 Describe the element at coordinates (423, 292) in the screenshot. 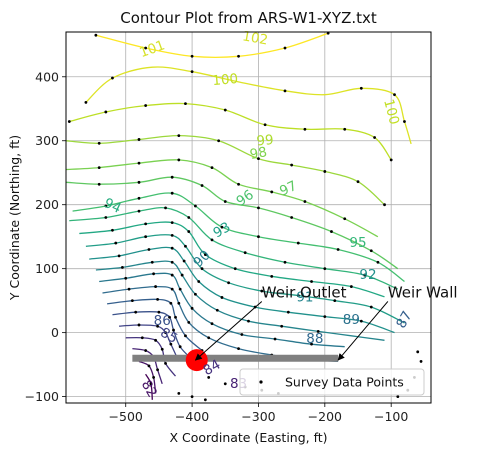

I see `annotation-label: Weir Wall` at that location.